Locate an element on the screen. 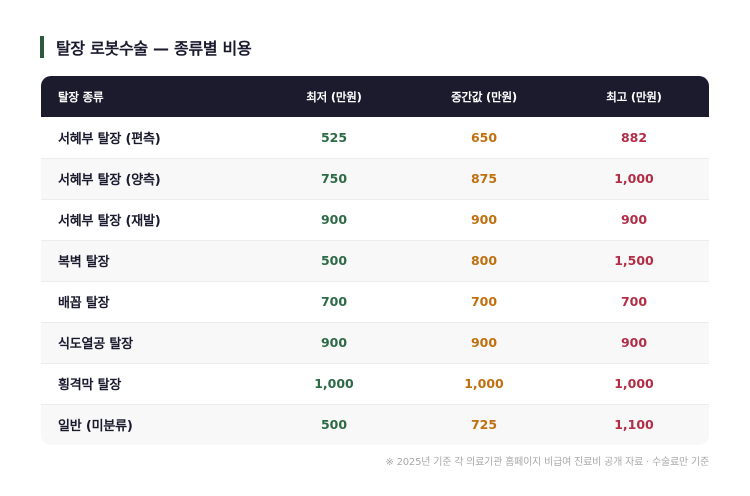 This screenshot has width=750, height=496. hernia-type-cell: 서혜부 탈장 (양측) is located at coordinates (109, 180).